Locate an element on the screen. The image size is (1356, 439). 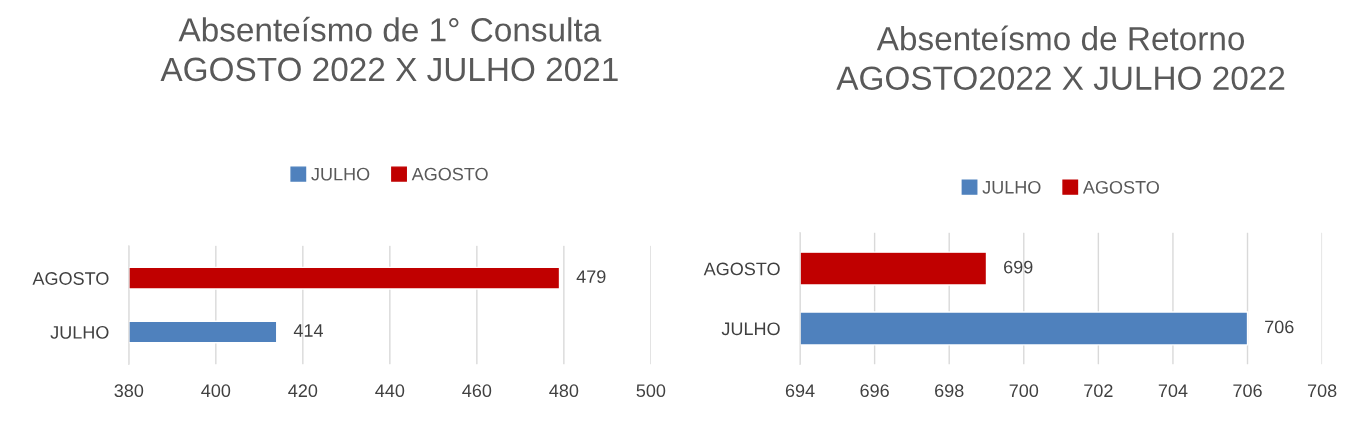
x-tick-label: 420 is located at coordinates (303, 391).